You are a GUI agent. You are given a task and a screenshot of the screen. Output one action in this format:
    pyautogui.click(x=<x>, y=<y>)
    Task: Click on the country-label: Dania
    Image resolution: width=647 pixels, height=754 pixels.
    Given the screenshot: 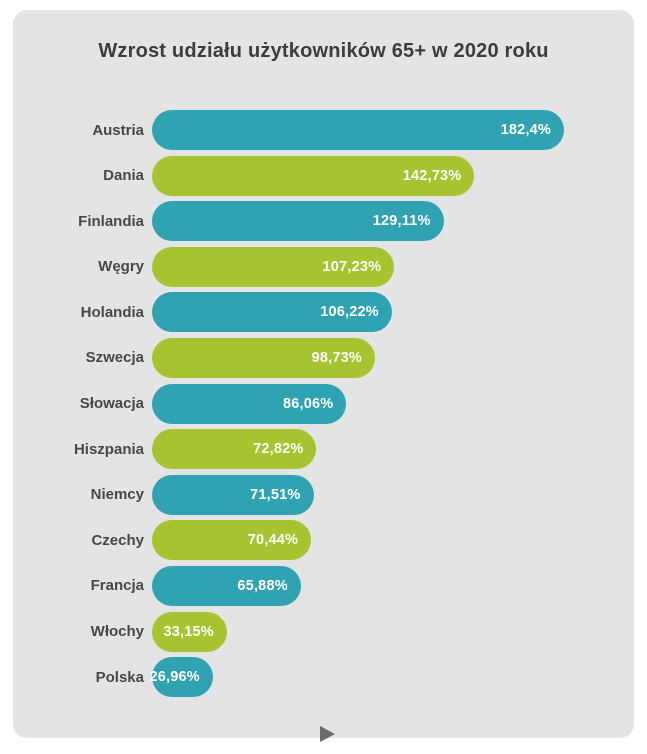 What is the action you would take?
    pyautogui.click(x=123, y=176)
    